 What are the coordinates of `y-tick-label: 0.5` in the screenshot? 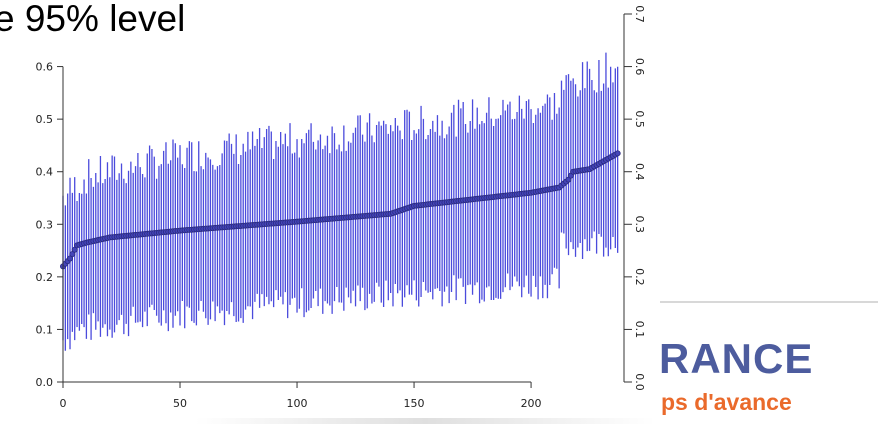 It's located at (45, 119).